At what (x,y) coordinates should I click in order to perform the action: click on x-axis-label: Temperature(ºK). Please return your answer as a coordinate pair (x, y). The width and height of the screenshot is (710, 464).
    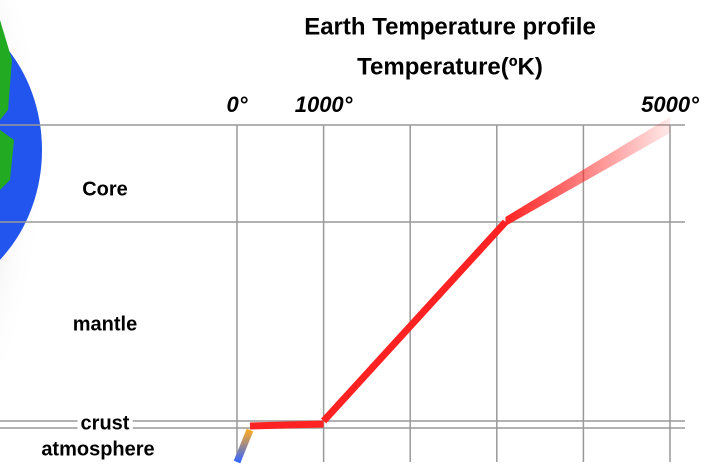
    Looking at the image, I should click on (450, 66).